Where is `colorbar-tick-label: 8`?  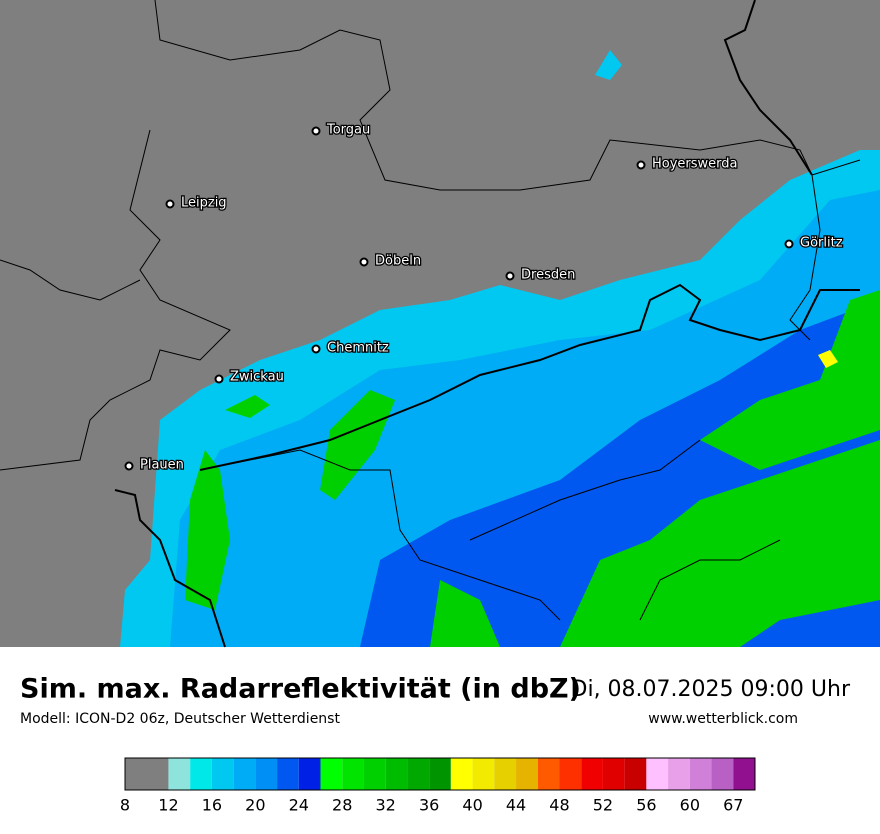 colorbar-tick-label: 8 is located at coordinates (125, 805).